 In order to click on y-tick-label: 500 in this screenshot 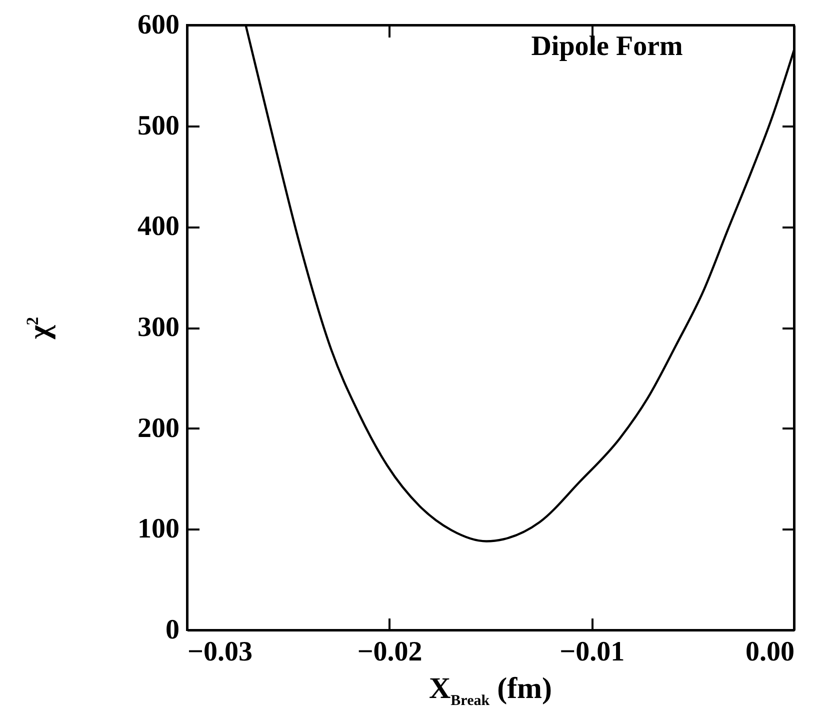, I will do `click(159, 126)`.